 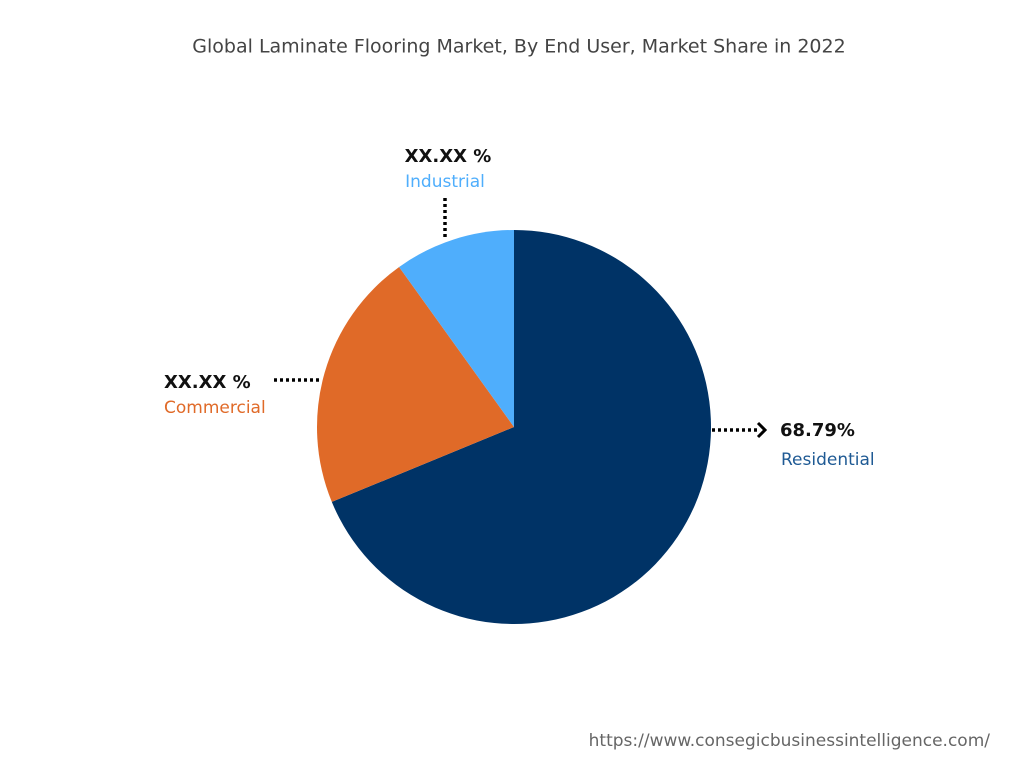 What do you see at coordinates (817, 430) in the screenshot?
I see `value-label: 68.79%` at bounding box center [817, 430].